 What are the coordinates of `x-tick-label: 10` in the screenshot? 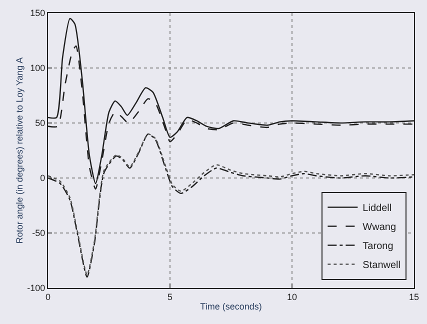 It's located at (292, 297).